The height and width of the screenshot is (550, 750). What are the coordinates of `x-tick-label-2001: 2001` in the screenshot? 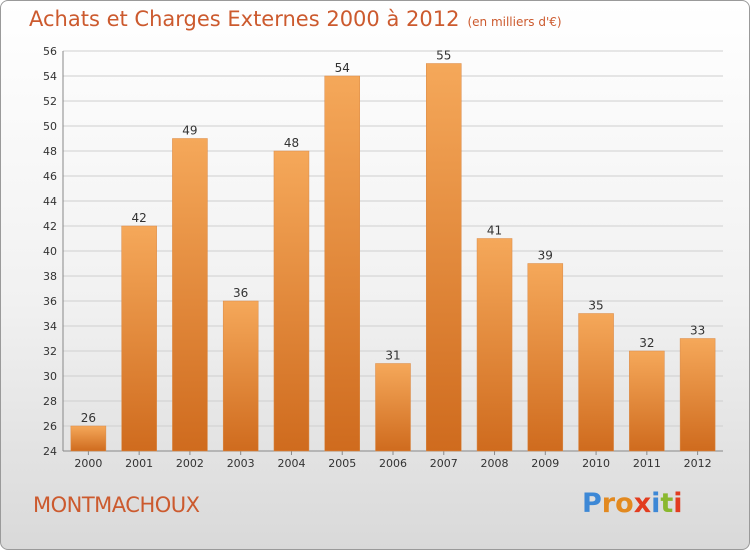 It's located at (139, 463).